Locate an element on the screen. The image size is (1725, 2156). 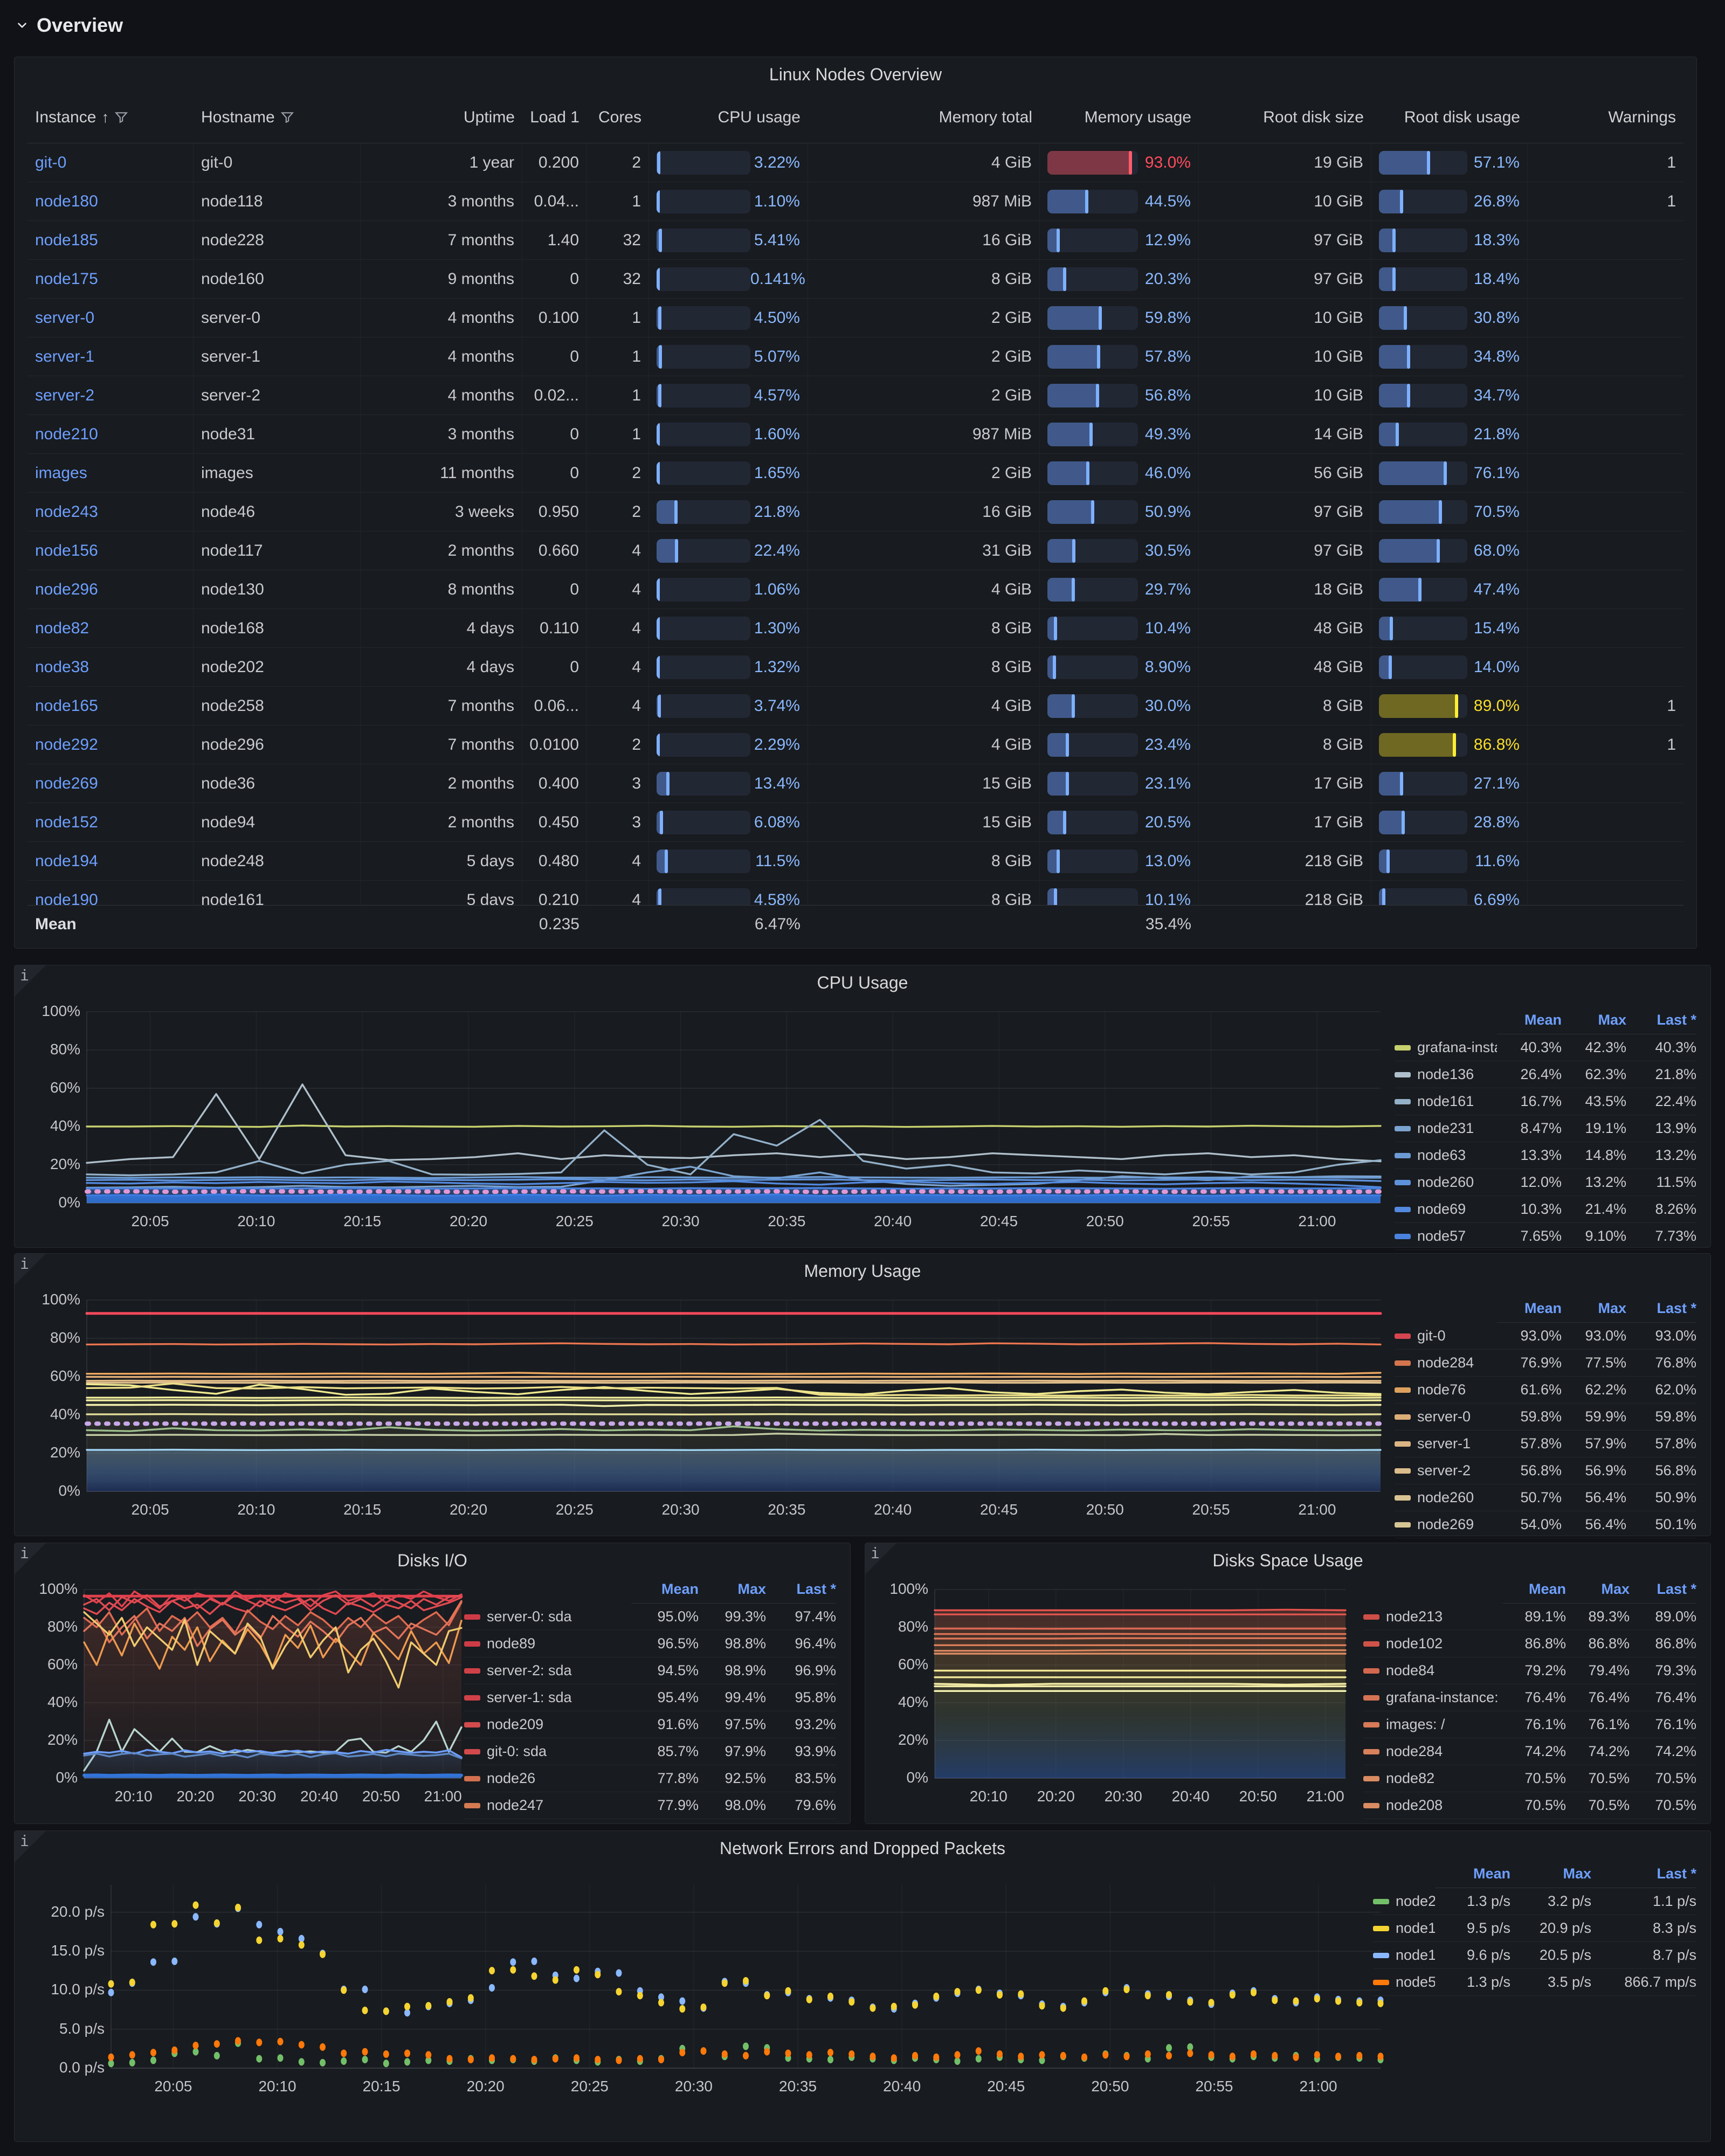
legend-series-server-1: server-1 is located at coordinates (1446, 1444).